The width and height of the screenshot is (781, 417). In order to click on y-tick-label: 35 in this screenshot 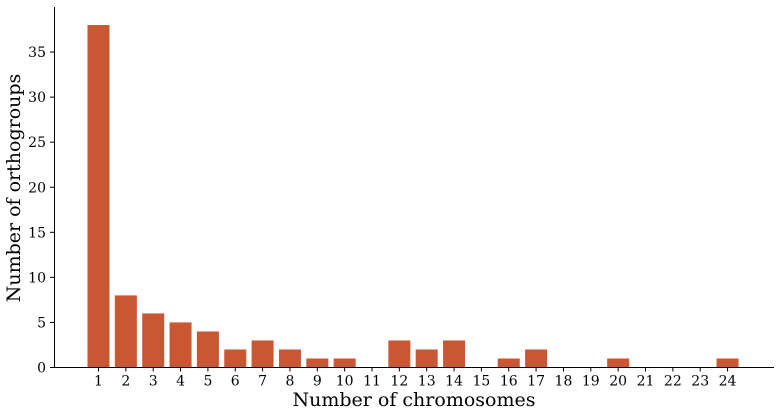, I will do `click(37, 53)`.